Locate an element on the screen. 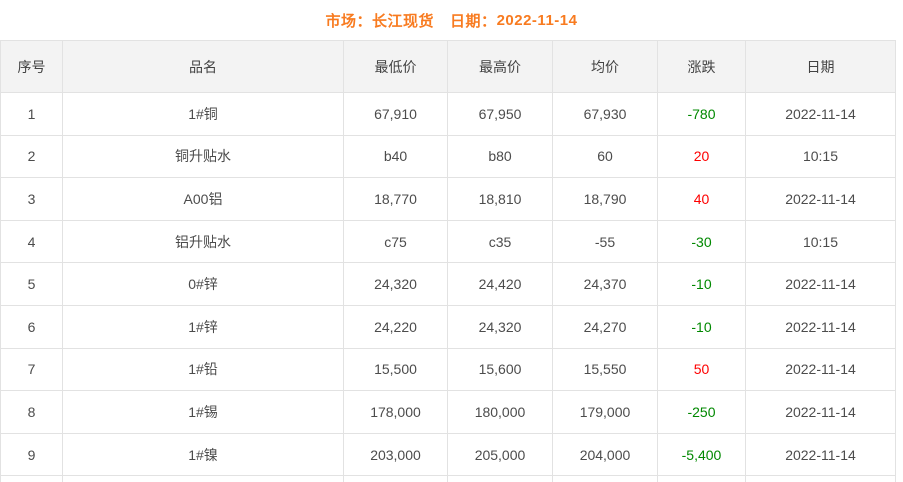  table-row: 3 A00铝 18,770 18,810 18,790 40 2022-11-14 is located at coordinates (448, 199).